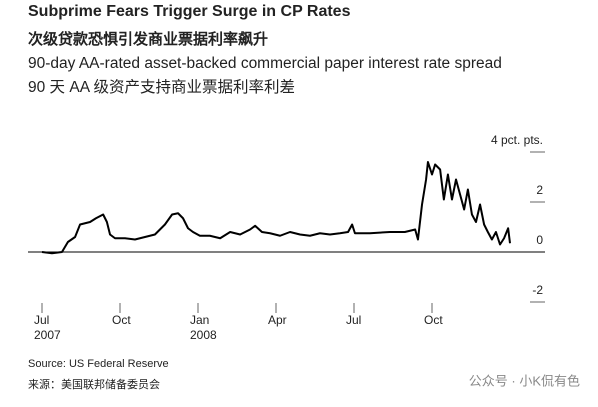 This screenshot has height=407, width=598. I want to click on x-tick-year: 2008, so click(203, 335).